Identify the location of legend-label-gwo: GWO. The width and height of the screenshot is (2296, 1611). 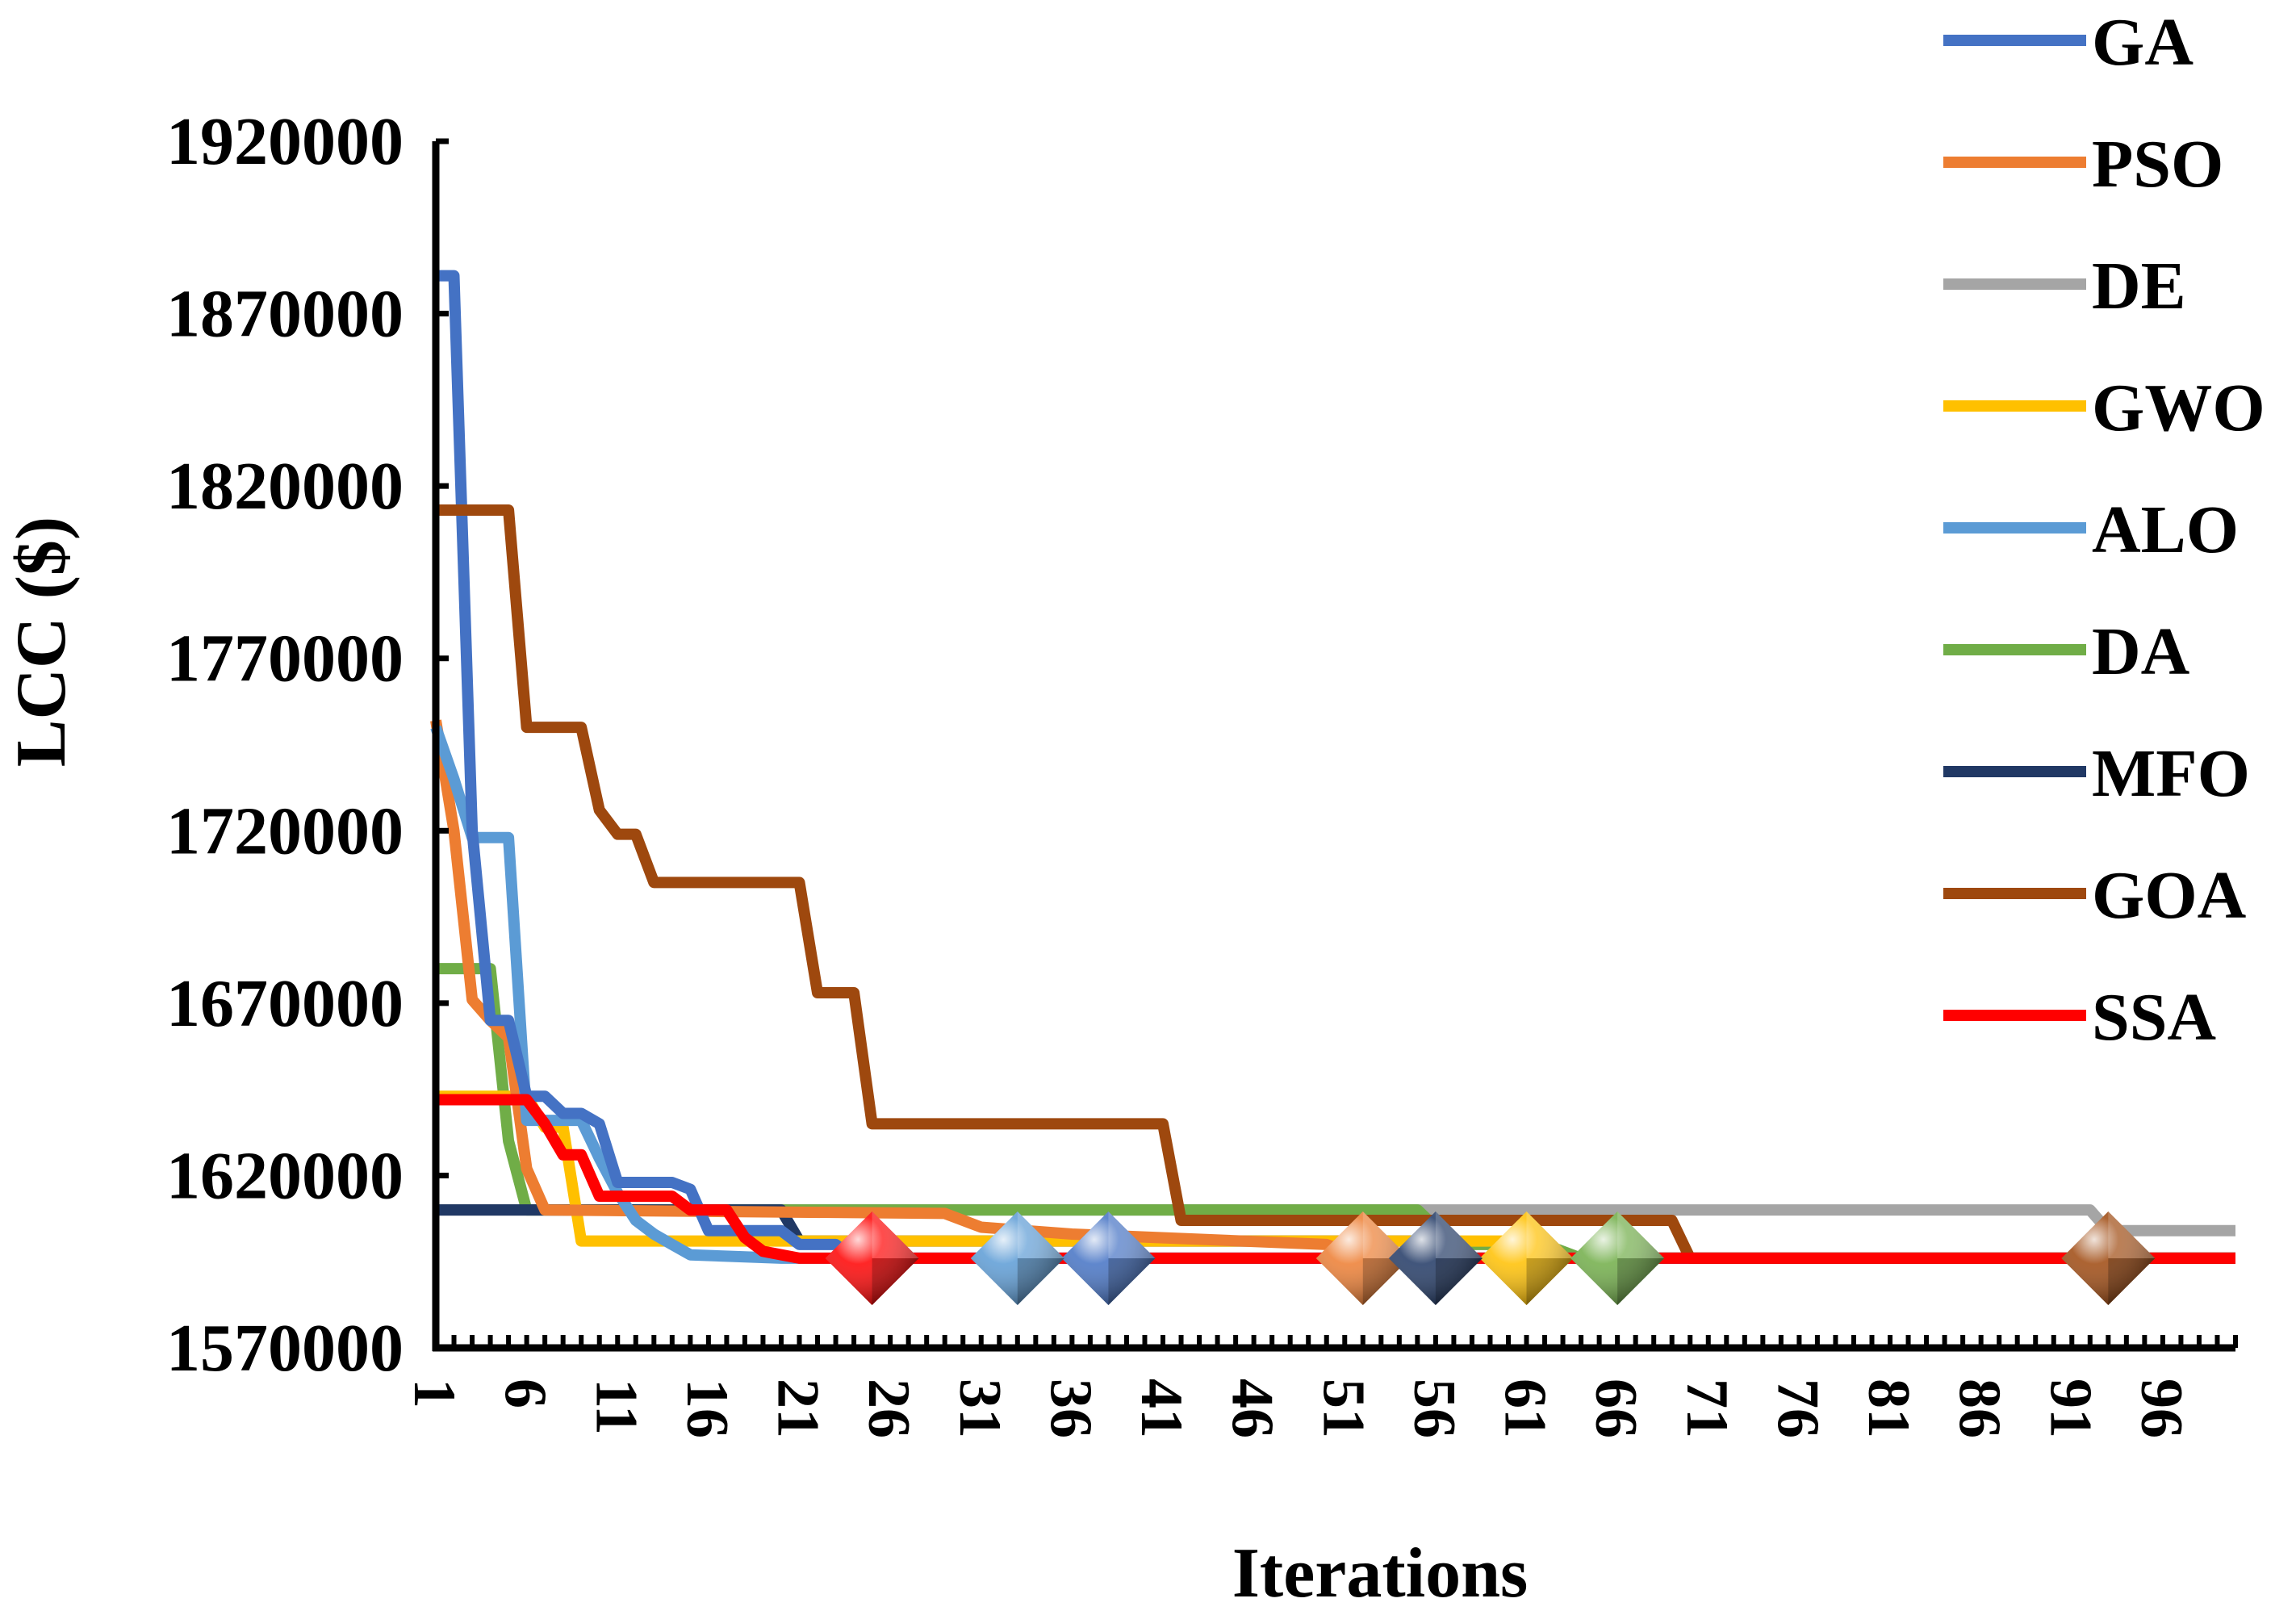
(2178, 408).